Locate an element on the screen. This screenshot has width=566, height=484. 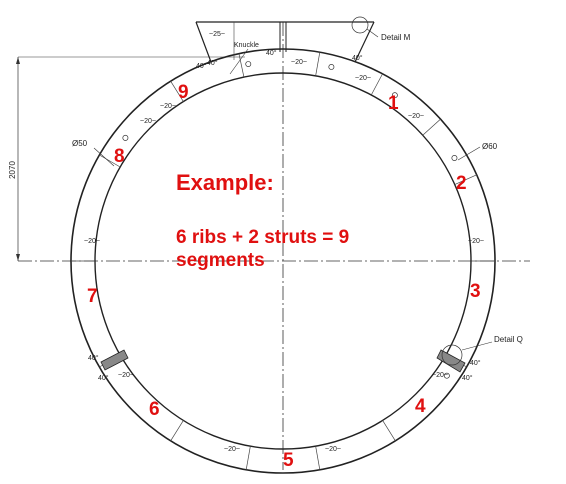
segment-number-1: 1 is located at coordinates (393, 103).